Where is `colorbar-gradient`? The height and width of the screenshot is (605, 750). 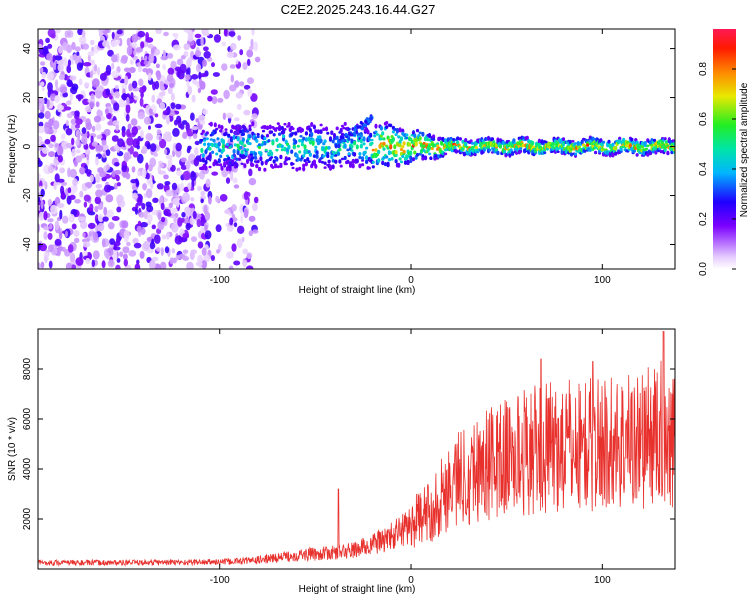
colorbar-gradient is located at coordinates (724, 149).